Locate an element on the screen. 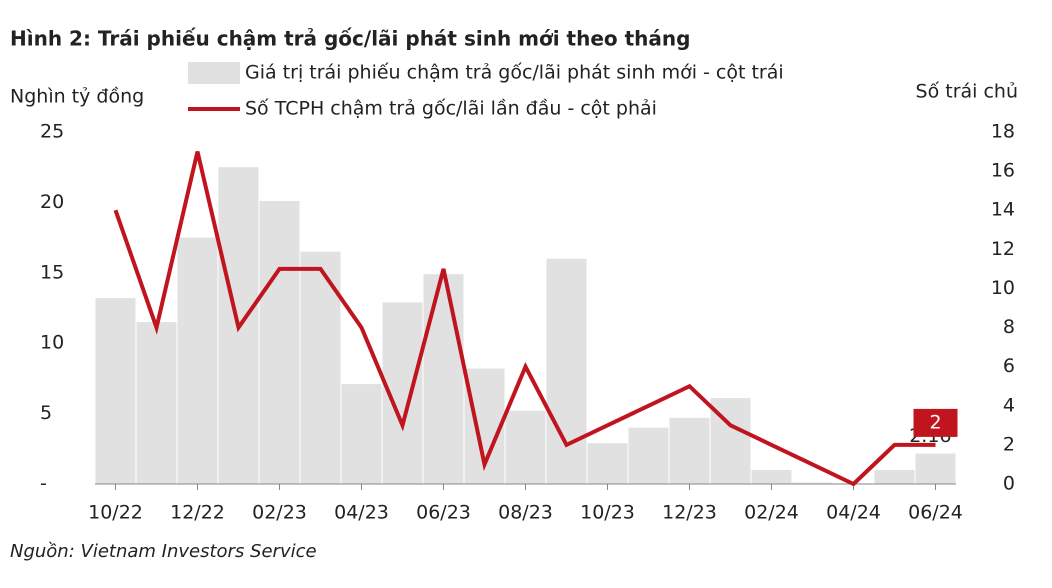 The width and height of the screenshot is (1052, 588). source-note: Nguồn: Vietnam Investors Service is located at coordinates (163, 551).